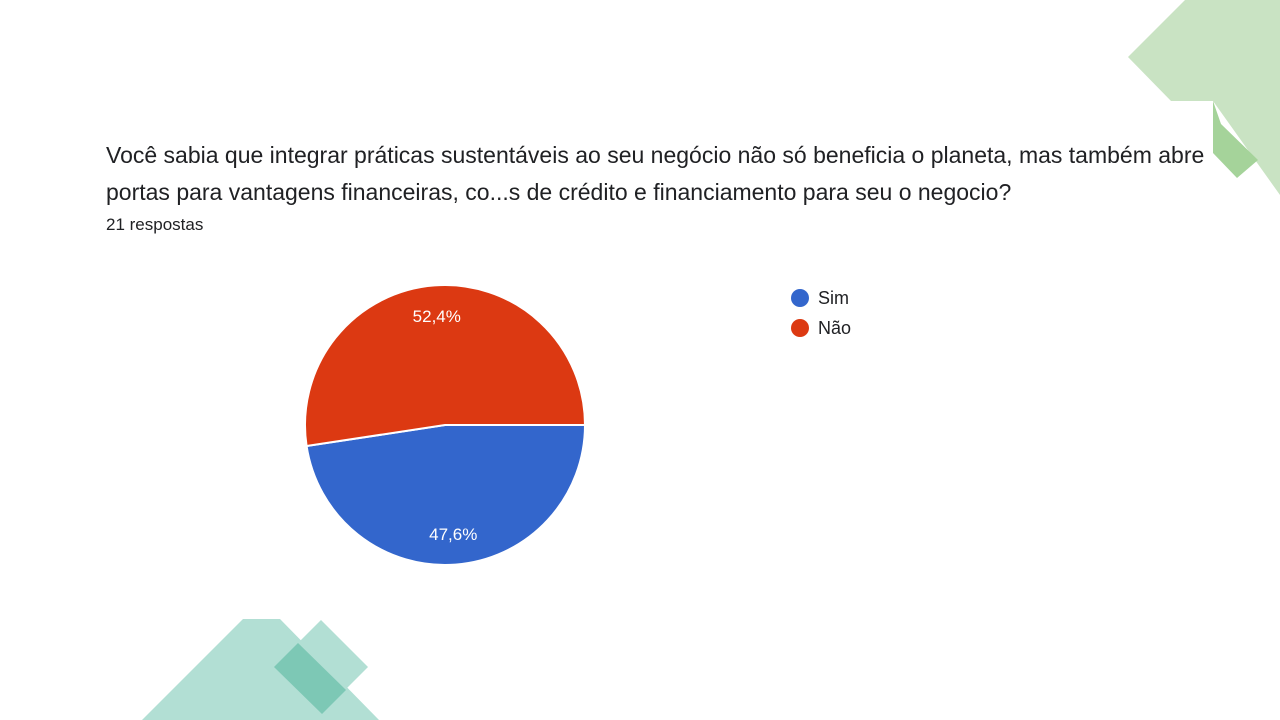 The width and height of the screenshot is (1280, 720). I want to click on chart-legend: Sim Não, so click(821, 313).